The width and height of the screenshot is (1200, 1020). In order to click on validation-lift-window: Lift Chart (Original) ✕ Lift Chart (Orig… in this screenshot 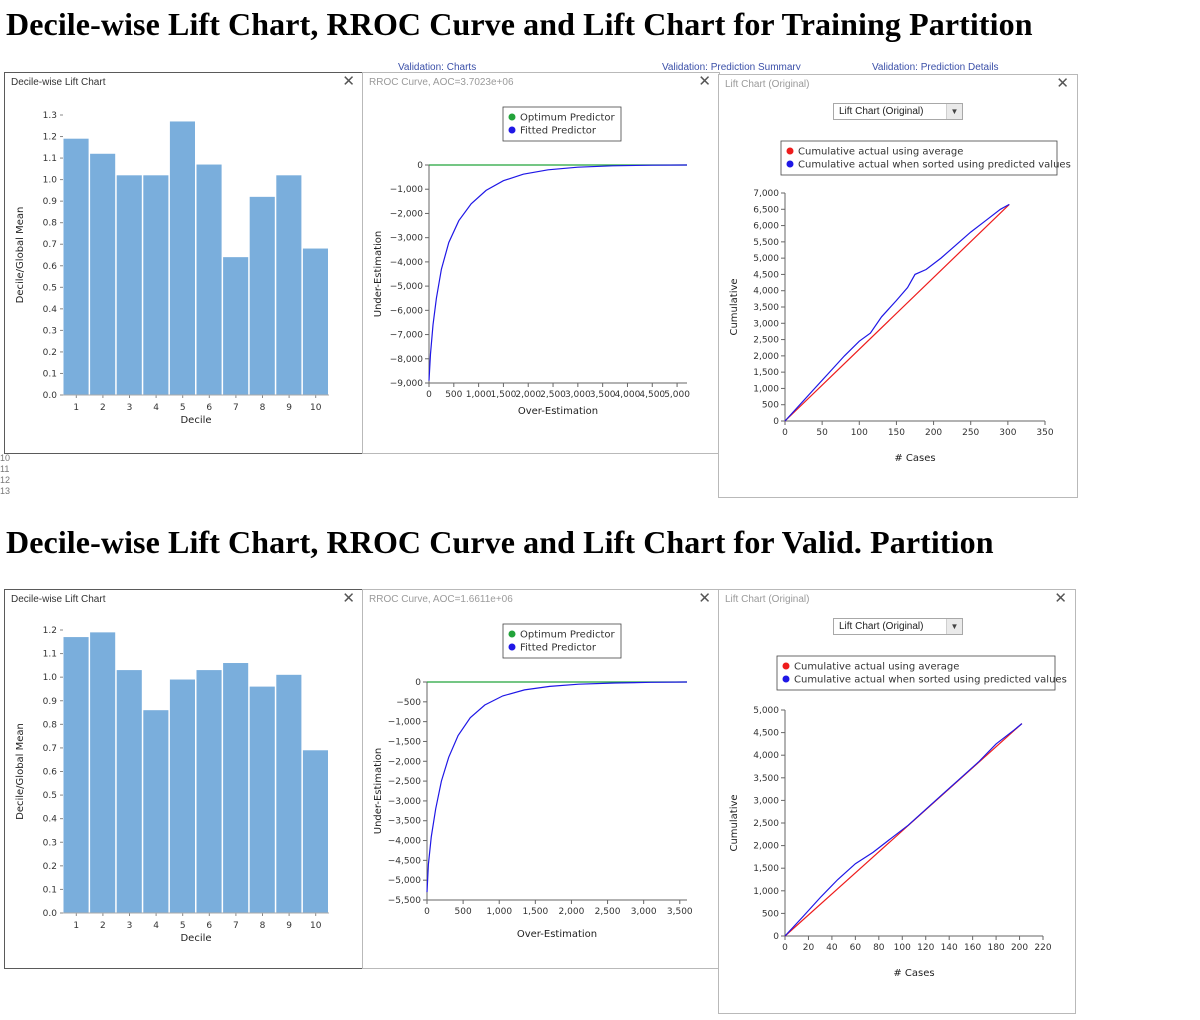, I will do `click(897, 801)`.